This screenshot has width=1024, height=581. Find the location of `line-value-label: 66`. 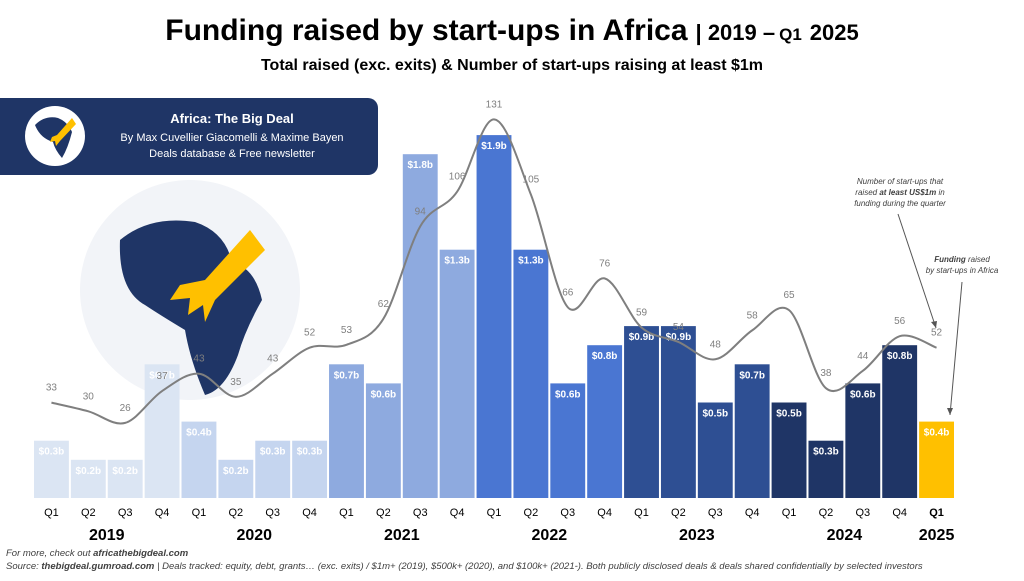

line-value-label: 66 is located at coordinates (568, 292).